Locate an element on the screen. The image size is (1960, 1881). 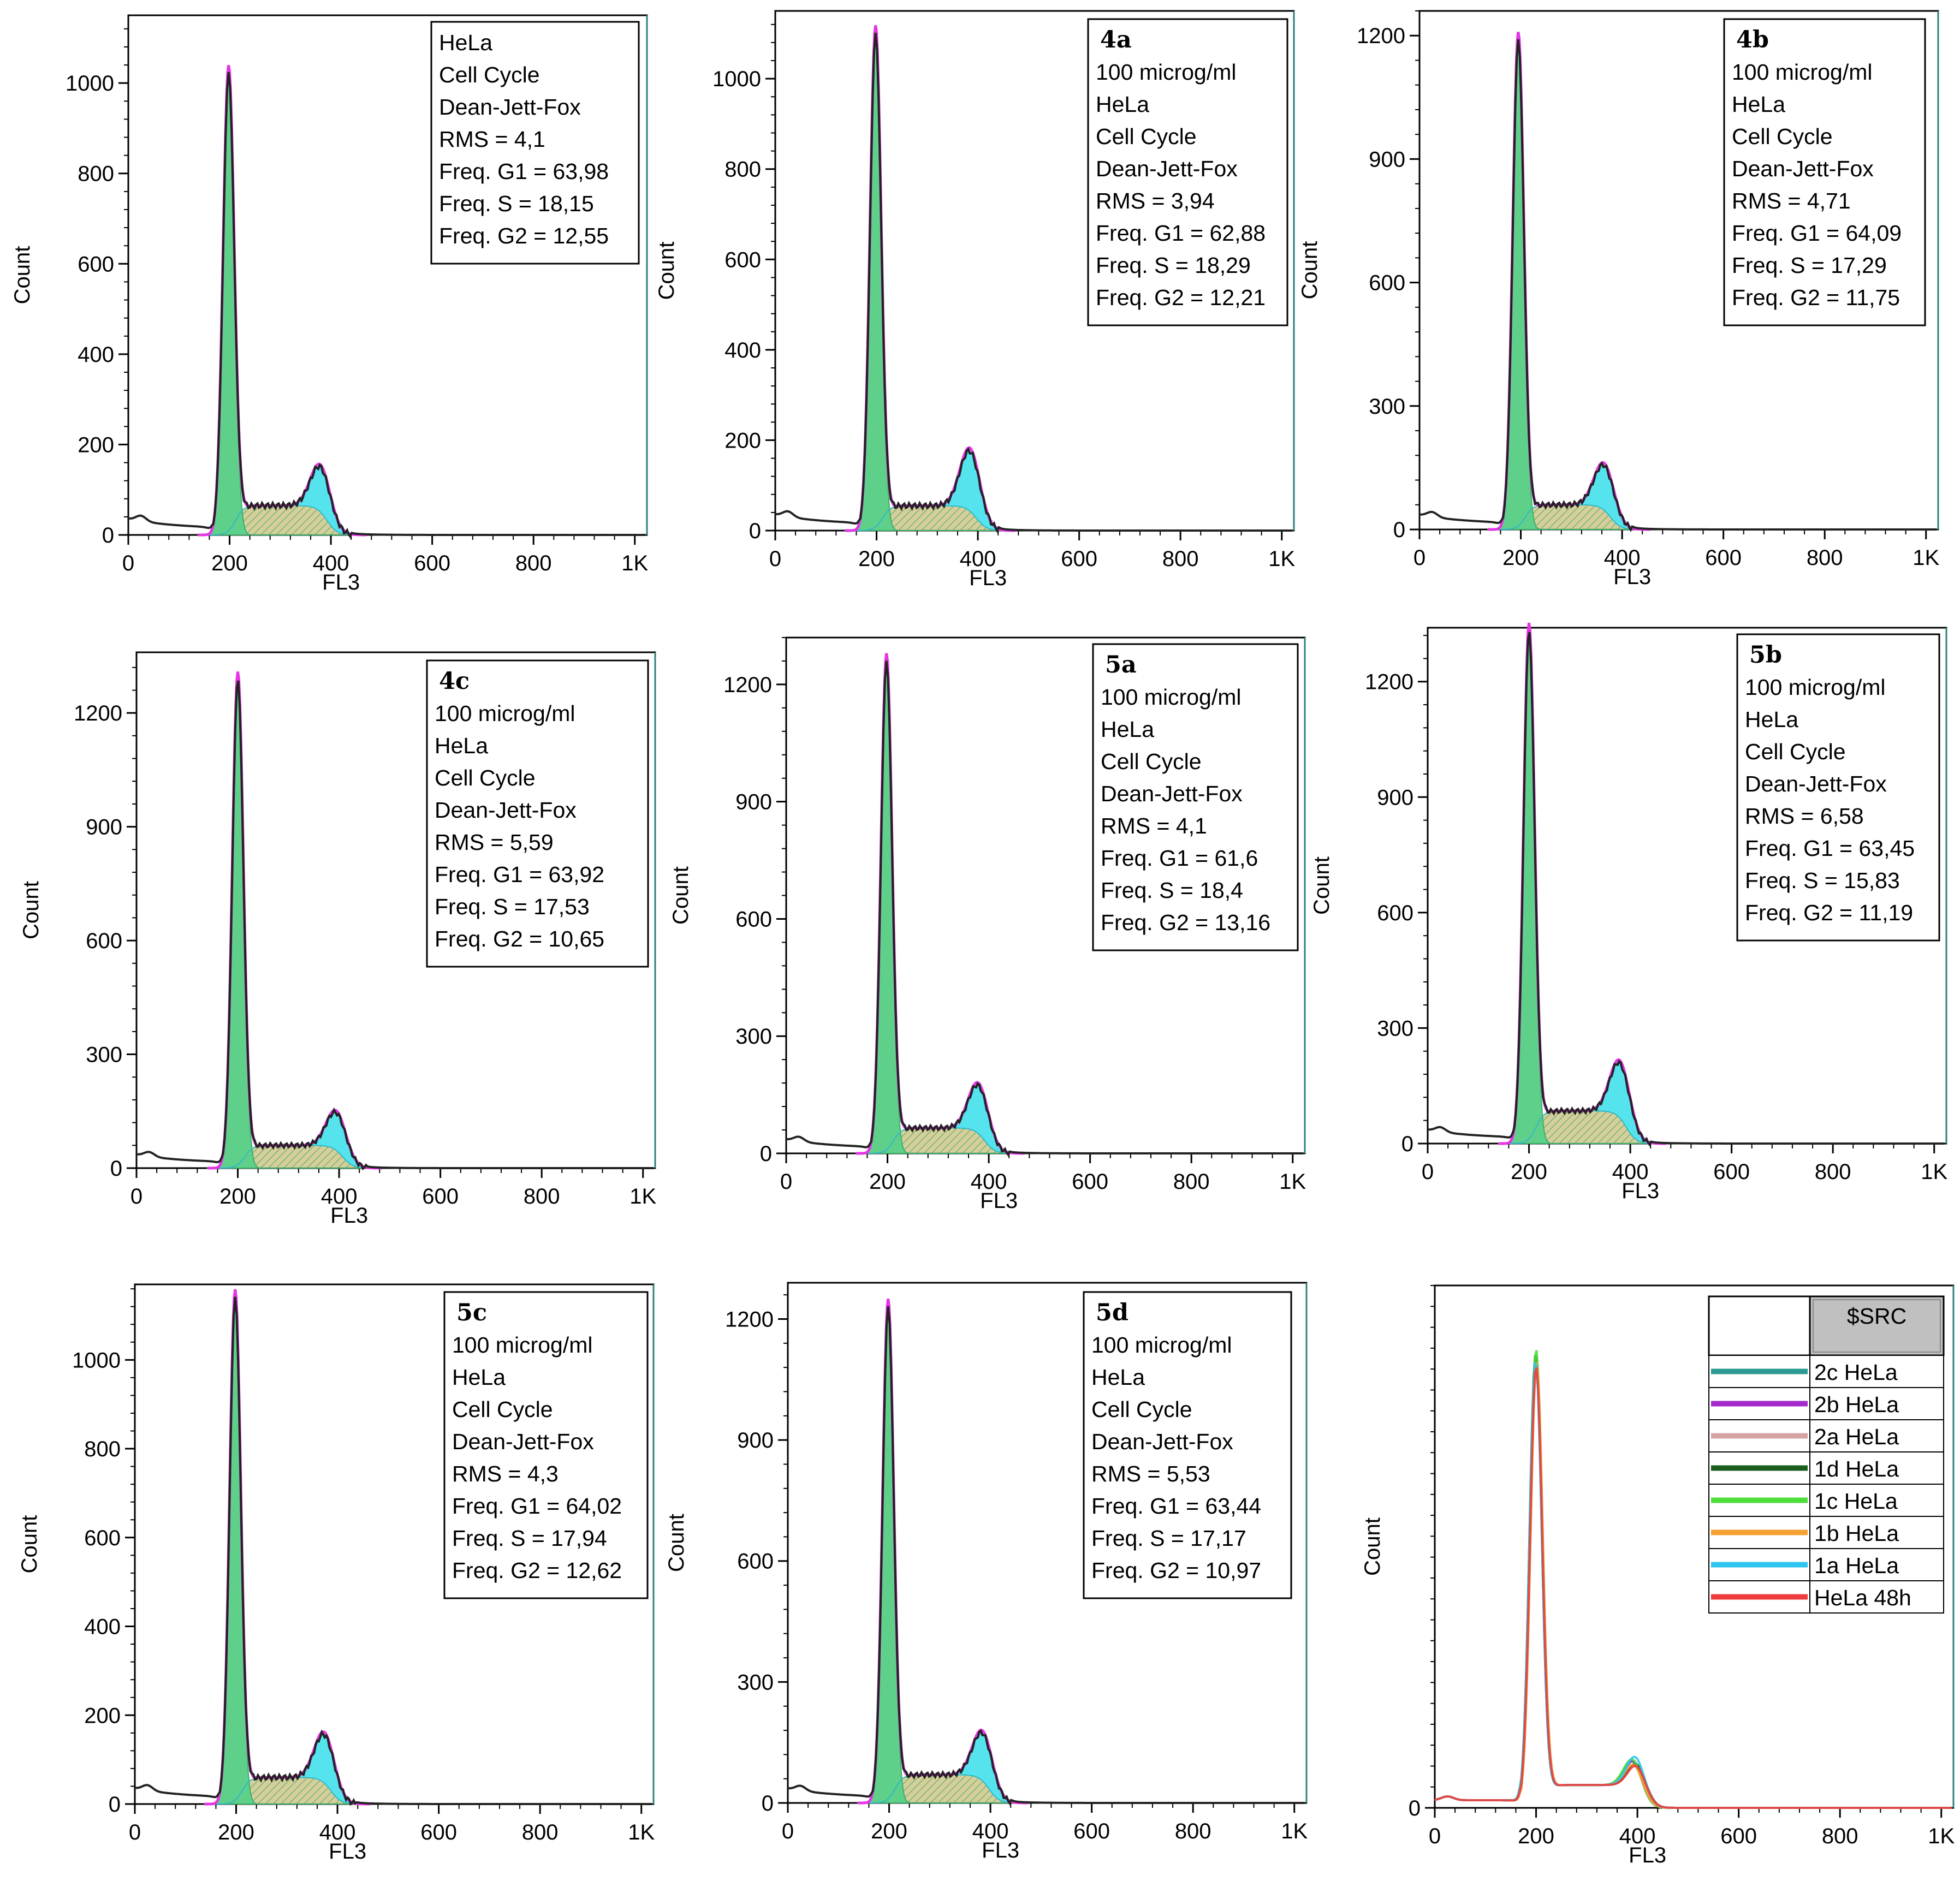
info-panel-id: 5a is located at coordinates (1121, 665).